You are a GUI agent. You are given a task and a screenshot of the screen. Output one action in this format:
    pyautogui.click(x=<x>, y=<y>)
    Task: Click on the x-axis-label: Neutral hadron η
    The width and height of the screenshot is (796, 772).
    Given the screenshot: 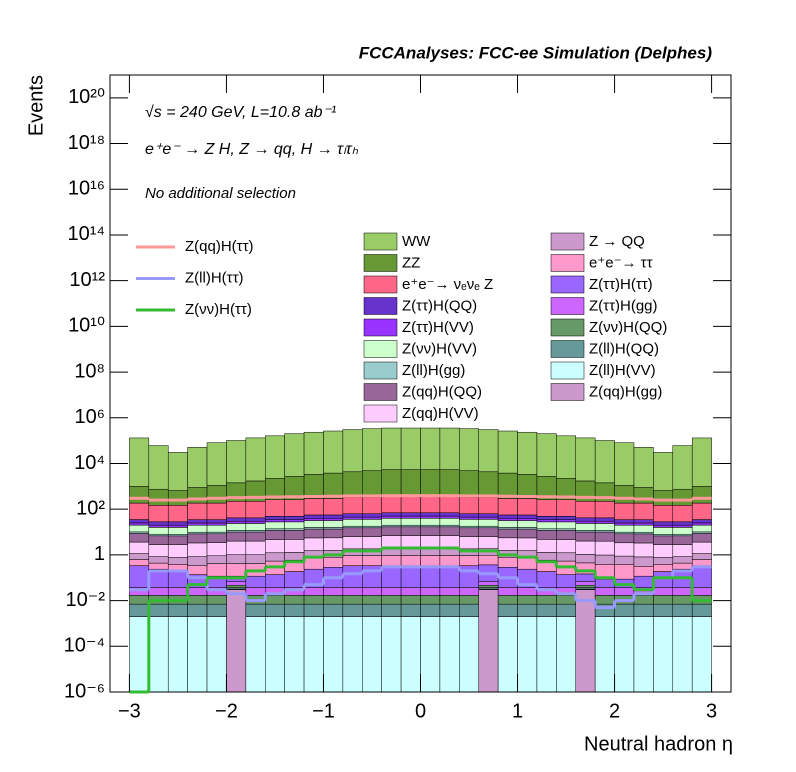 What is the action you would take?
    pyautogui.click(x=658, y=744)
    